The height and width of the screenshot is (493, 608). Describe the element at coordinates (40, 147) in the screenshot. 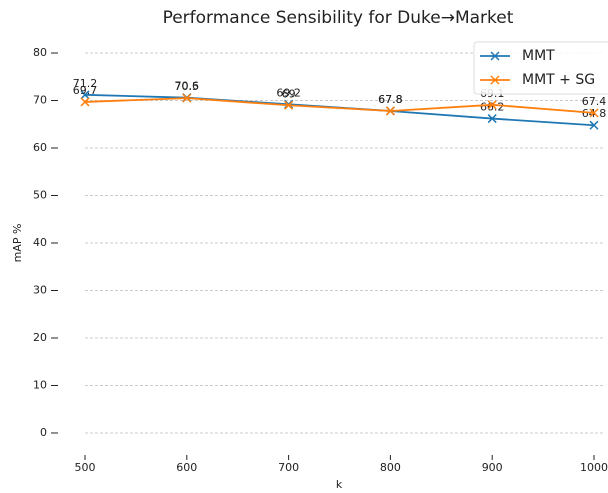

I see `y-tick-label: 60` at that location.